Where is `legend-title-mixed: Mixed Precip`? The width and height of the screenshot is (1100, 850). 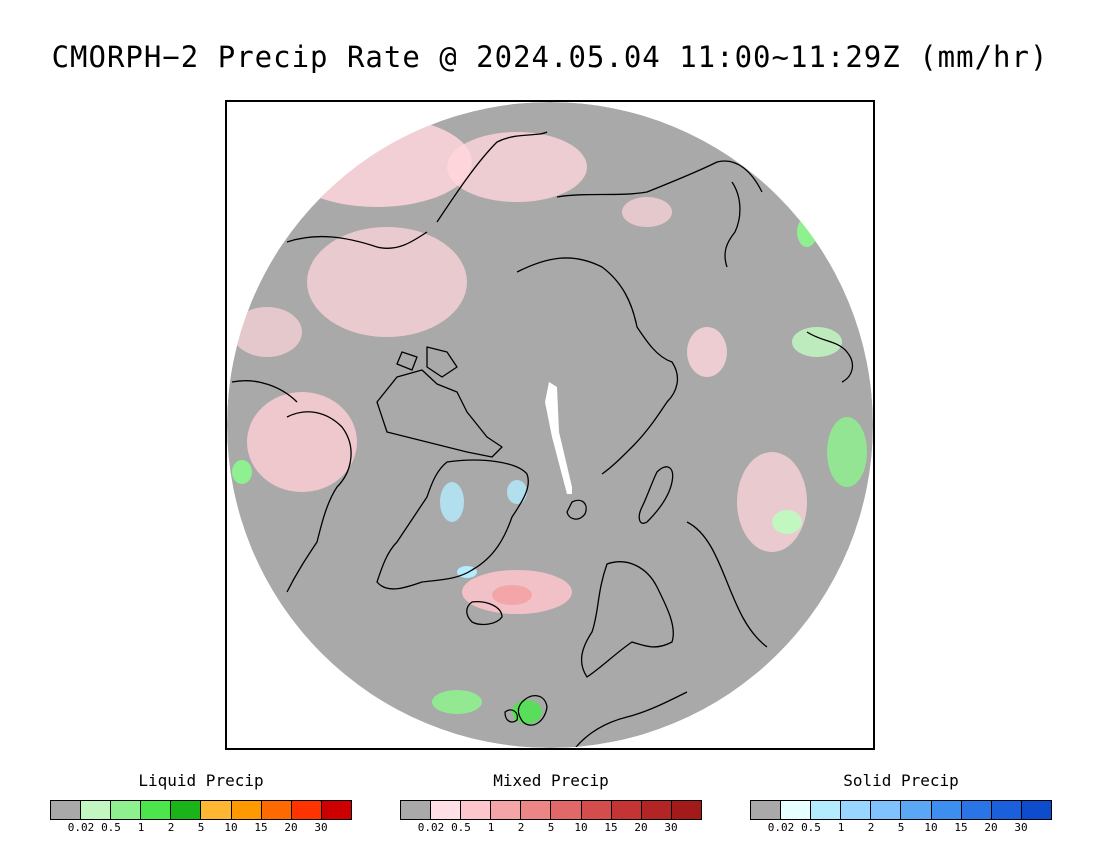 legend-title-mixed: Mixed Precip is located at coordinates (551, 780).